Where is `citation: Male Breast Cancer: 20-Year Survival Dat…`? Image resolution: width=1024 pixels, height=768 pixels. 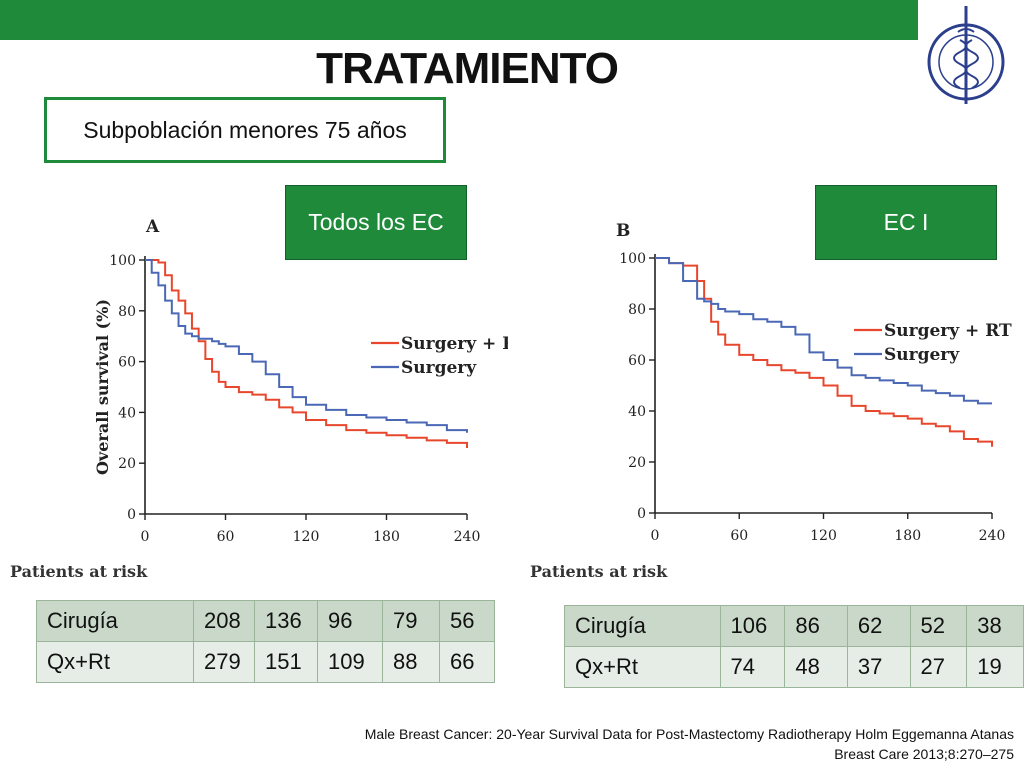 citation: Male Breast Cancer: 20-Year Survival Dat… is located at coordinates (689, 744).